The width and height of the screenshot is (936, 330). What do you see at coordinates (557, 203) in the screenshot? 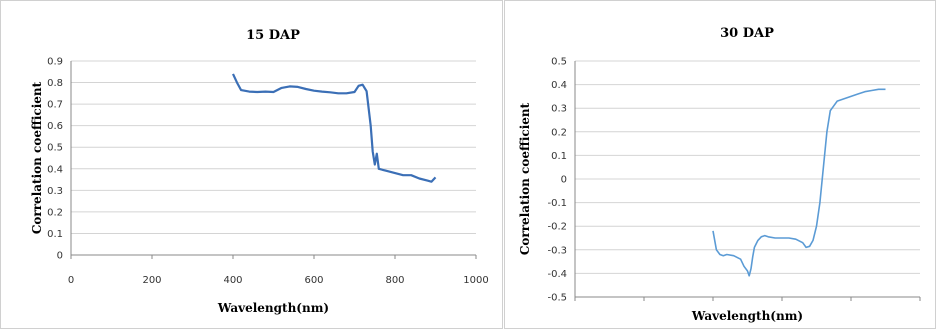
I see `y-tick-label: -0.1` at bounding box center [557, 203].